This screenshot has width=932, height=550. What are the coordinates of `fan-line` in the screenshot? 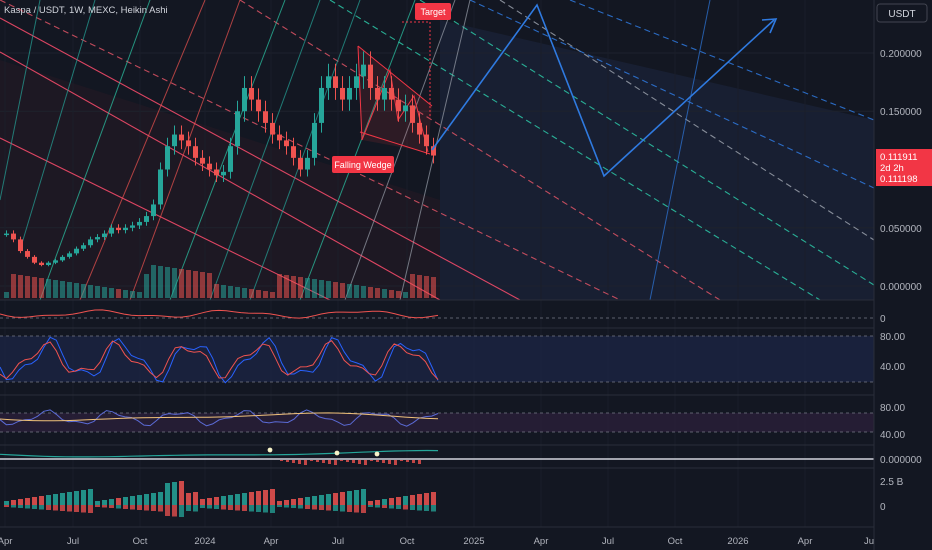 It's located at (400, 150).